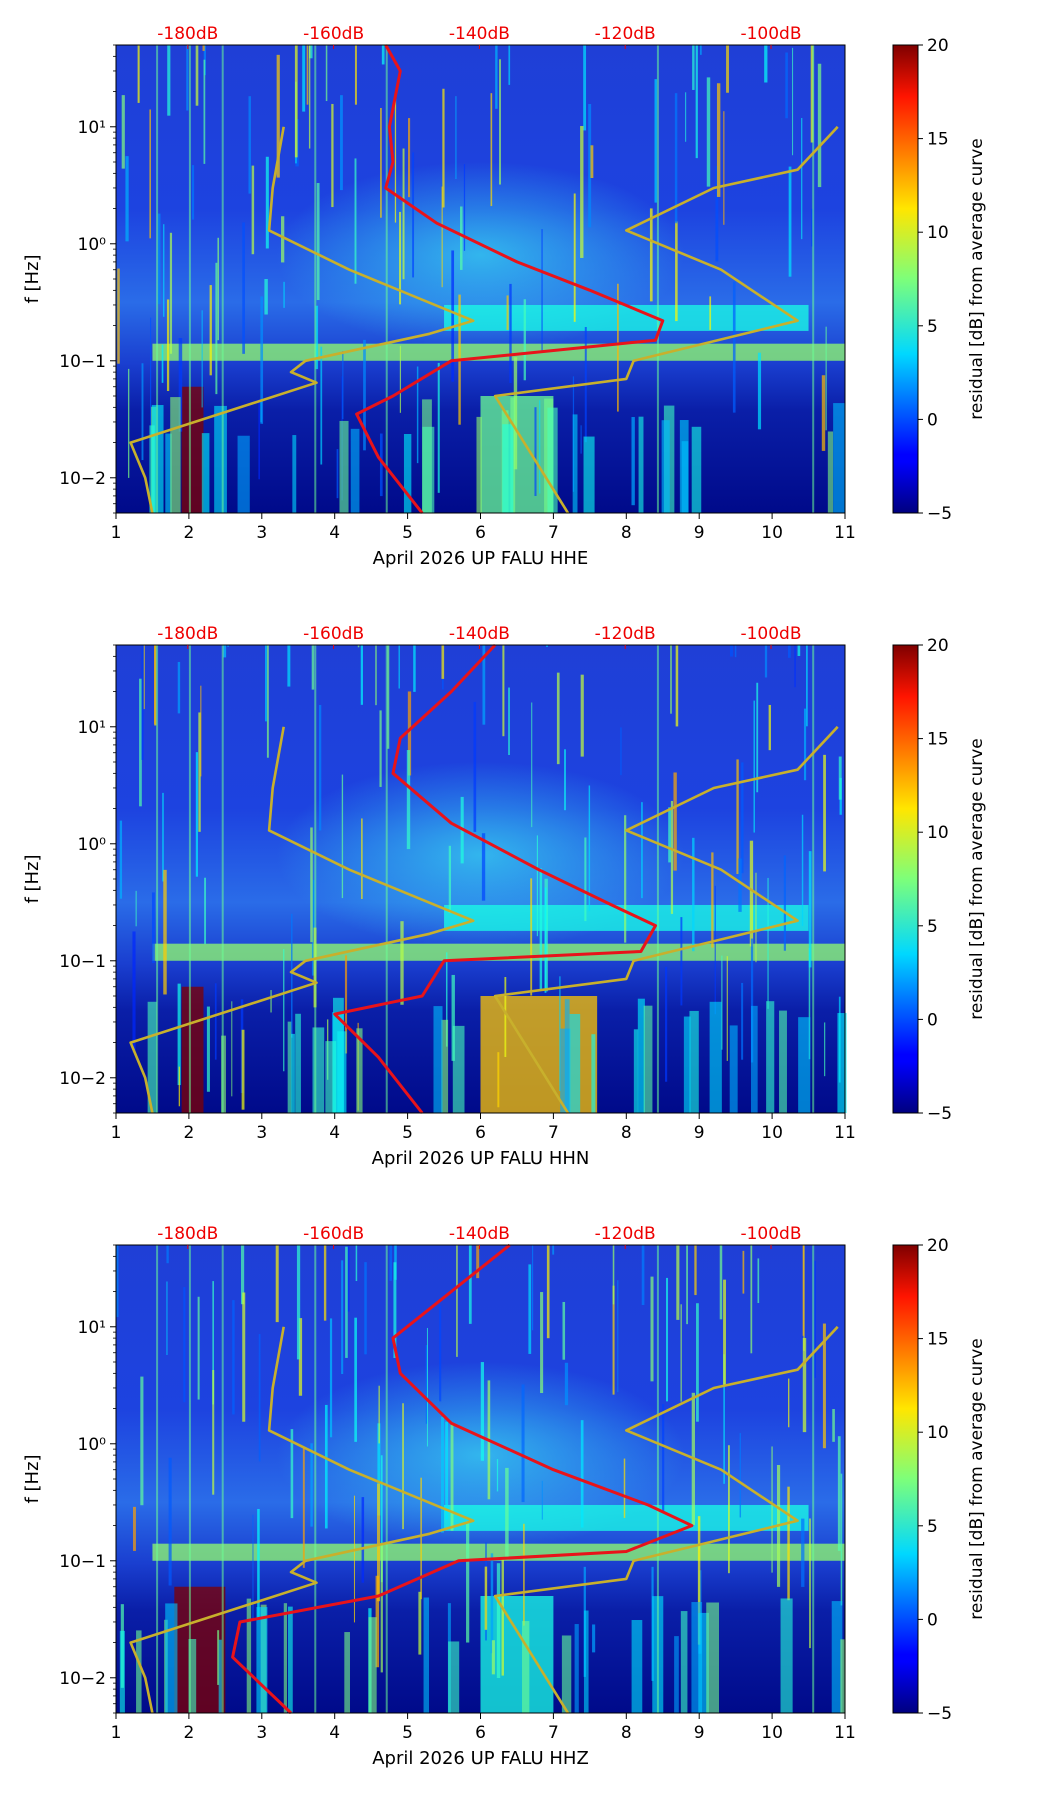 This screenshot has width=1052, height=1810. What do you see at coordinates (939, 514) in the screenshot?
I see `colorbar-tick-label: −5` at bounding box center [939, 514].